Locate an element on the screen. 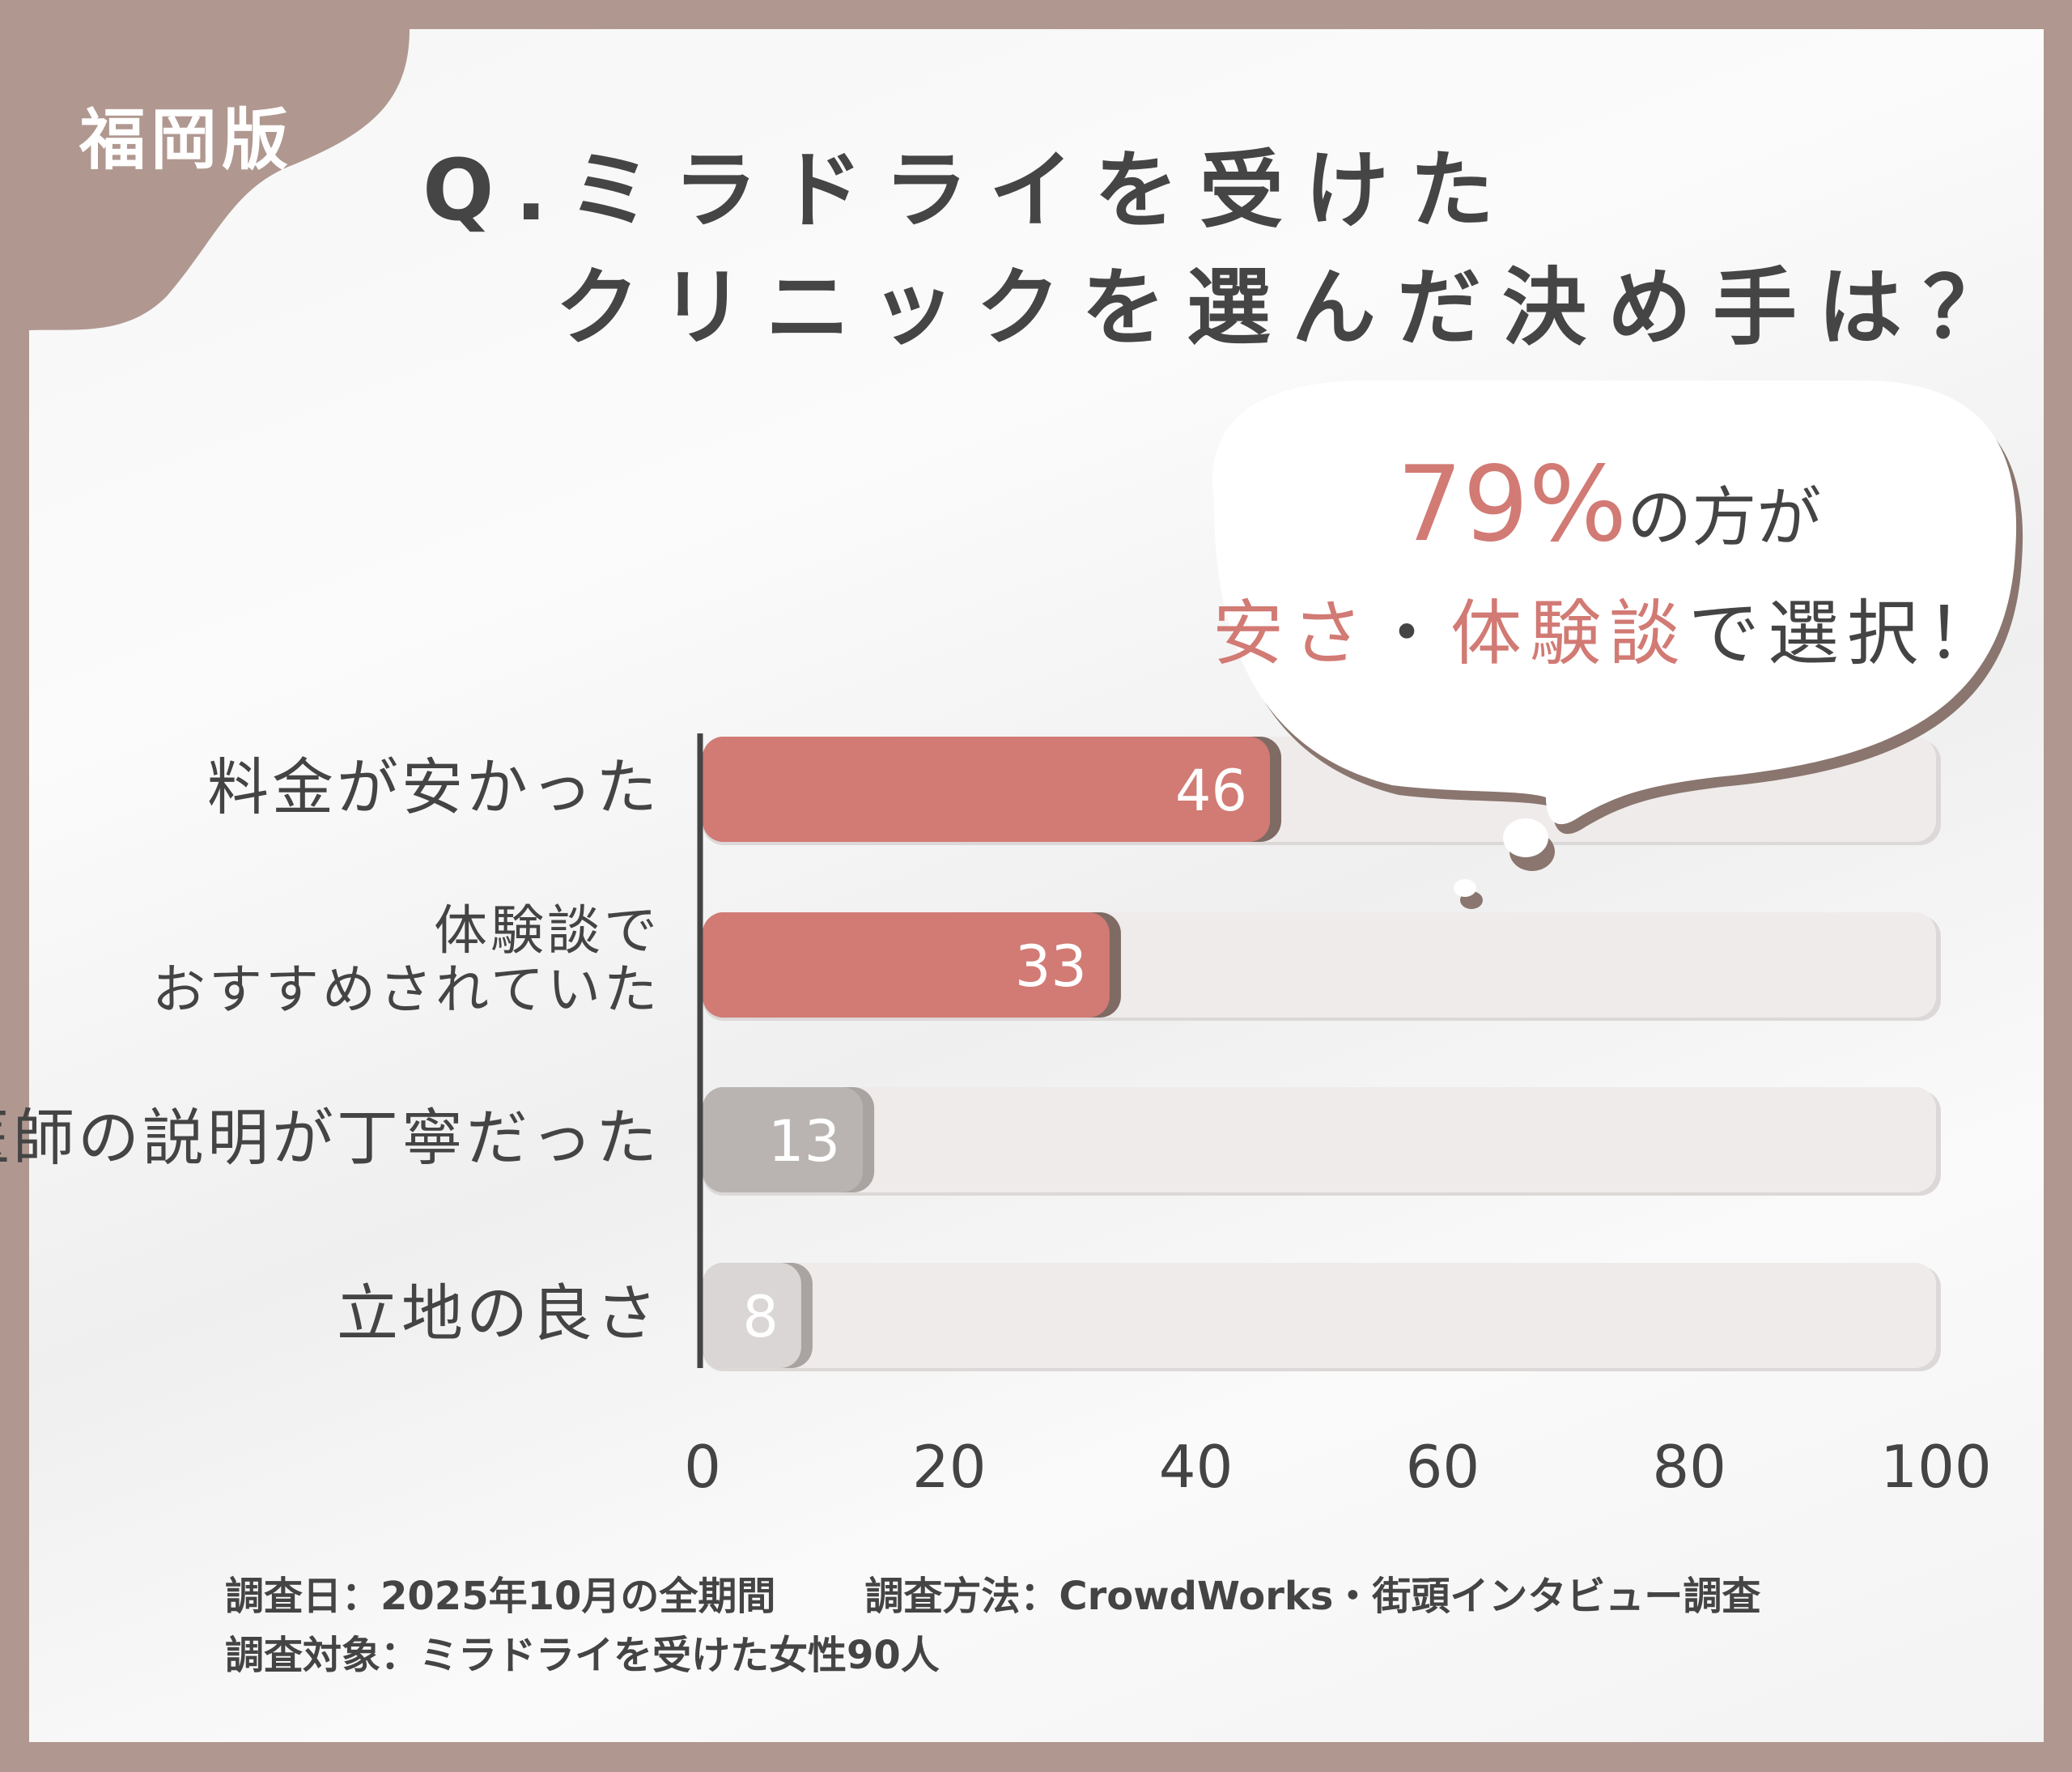 This screenshot has height=1772, width=2072. x-tick-label: 40 is located at coordinates (1195, 1467).